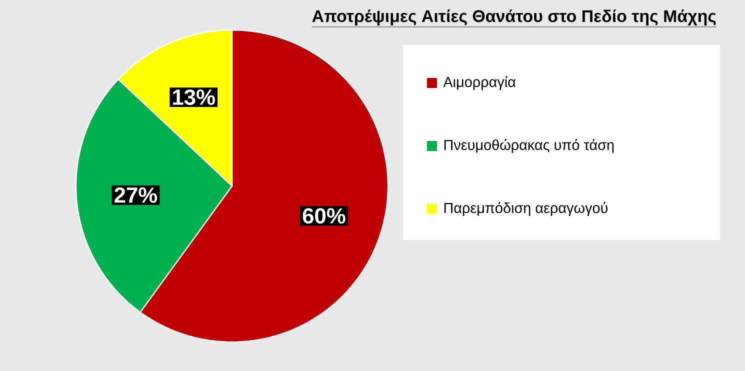 This screenshot has height=371, width=745. I want to click on data-label: 60%, so click(324, 216).